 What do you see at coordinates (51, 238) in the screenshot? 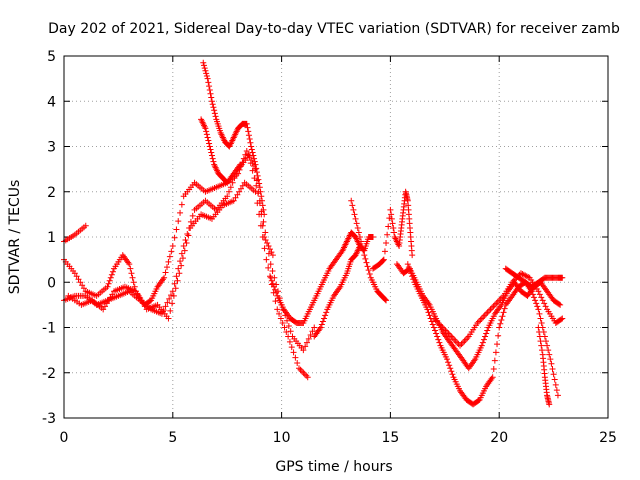
I see `y-tick-label: 1` at bounding box center [51, 238].